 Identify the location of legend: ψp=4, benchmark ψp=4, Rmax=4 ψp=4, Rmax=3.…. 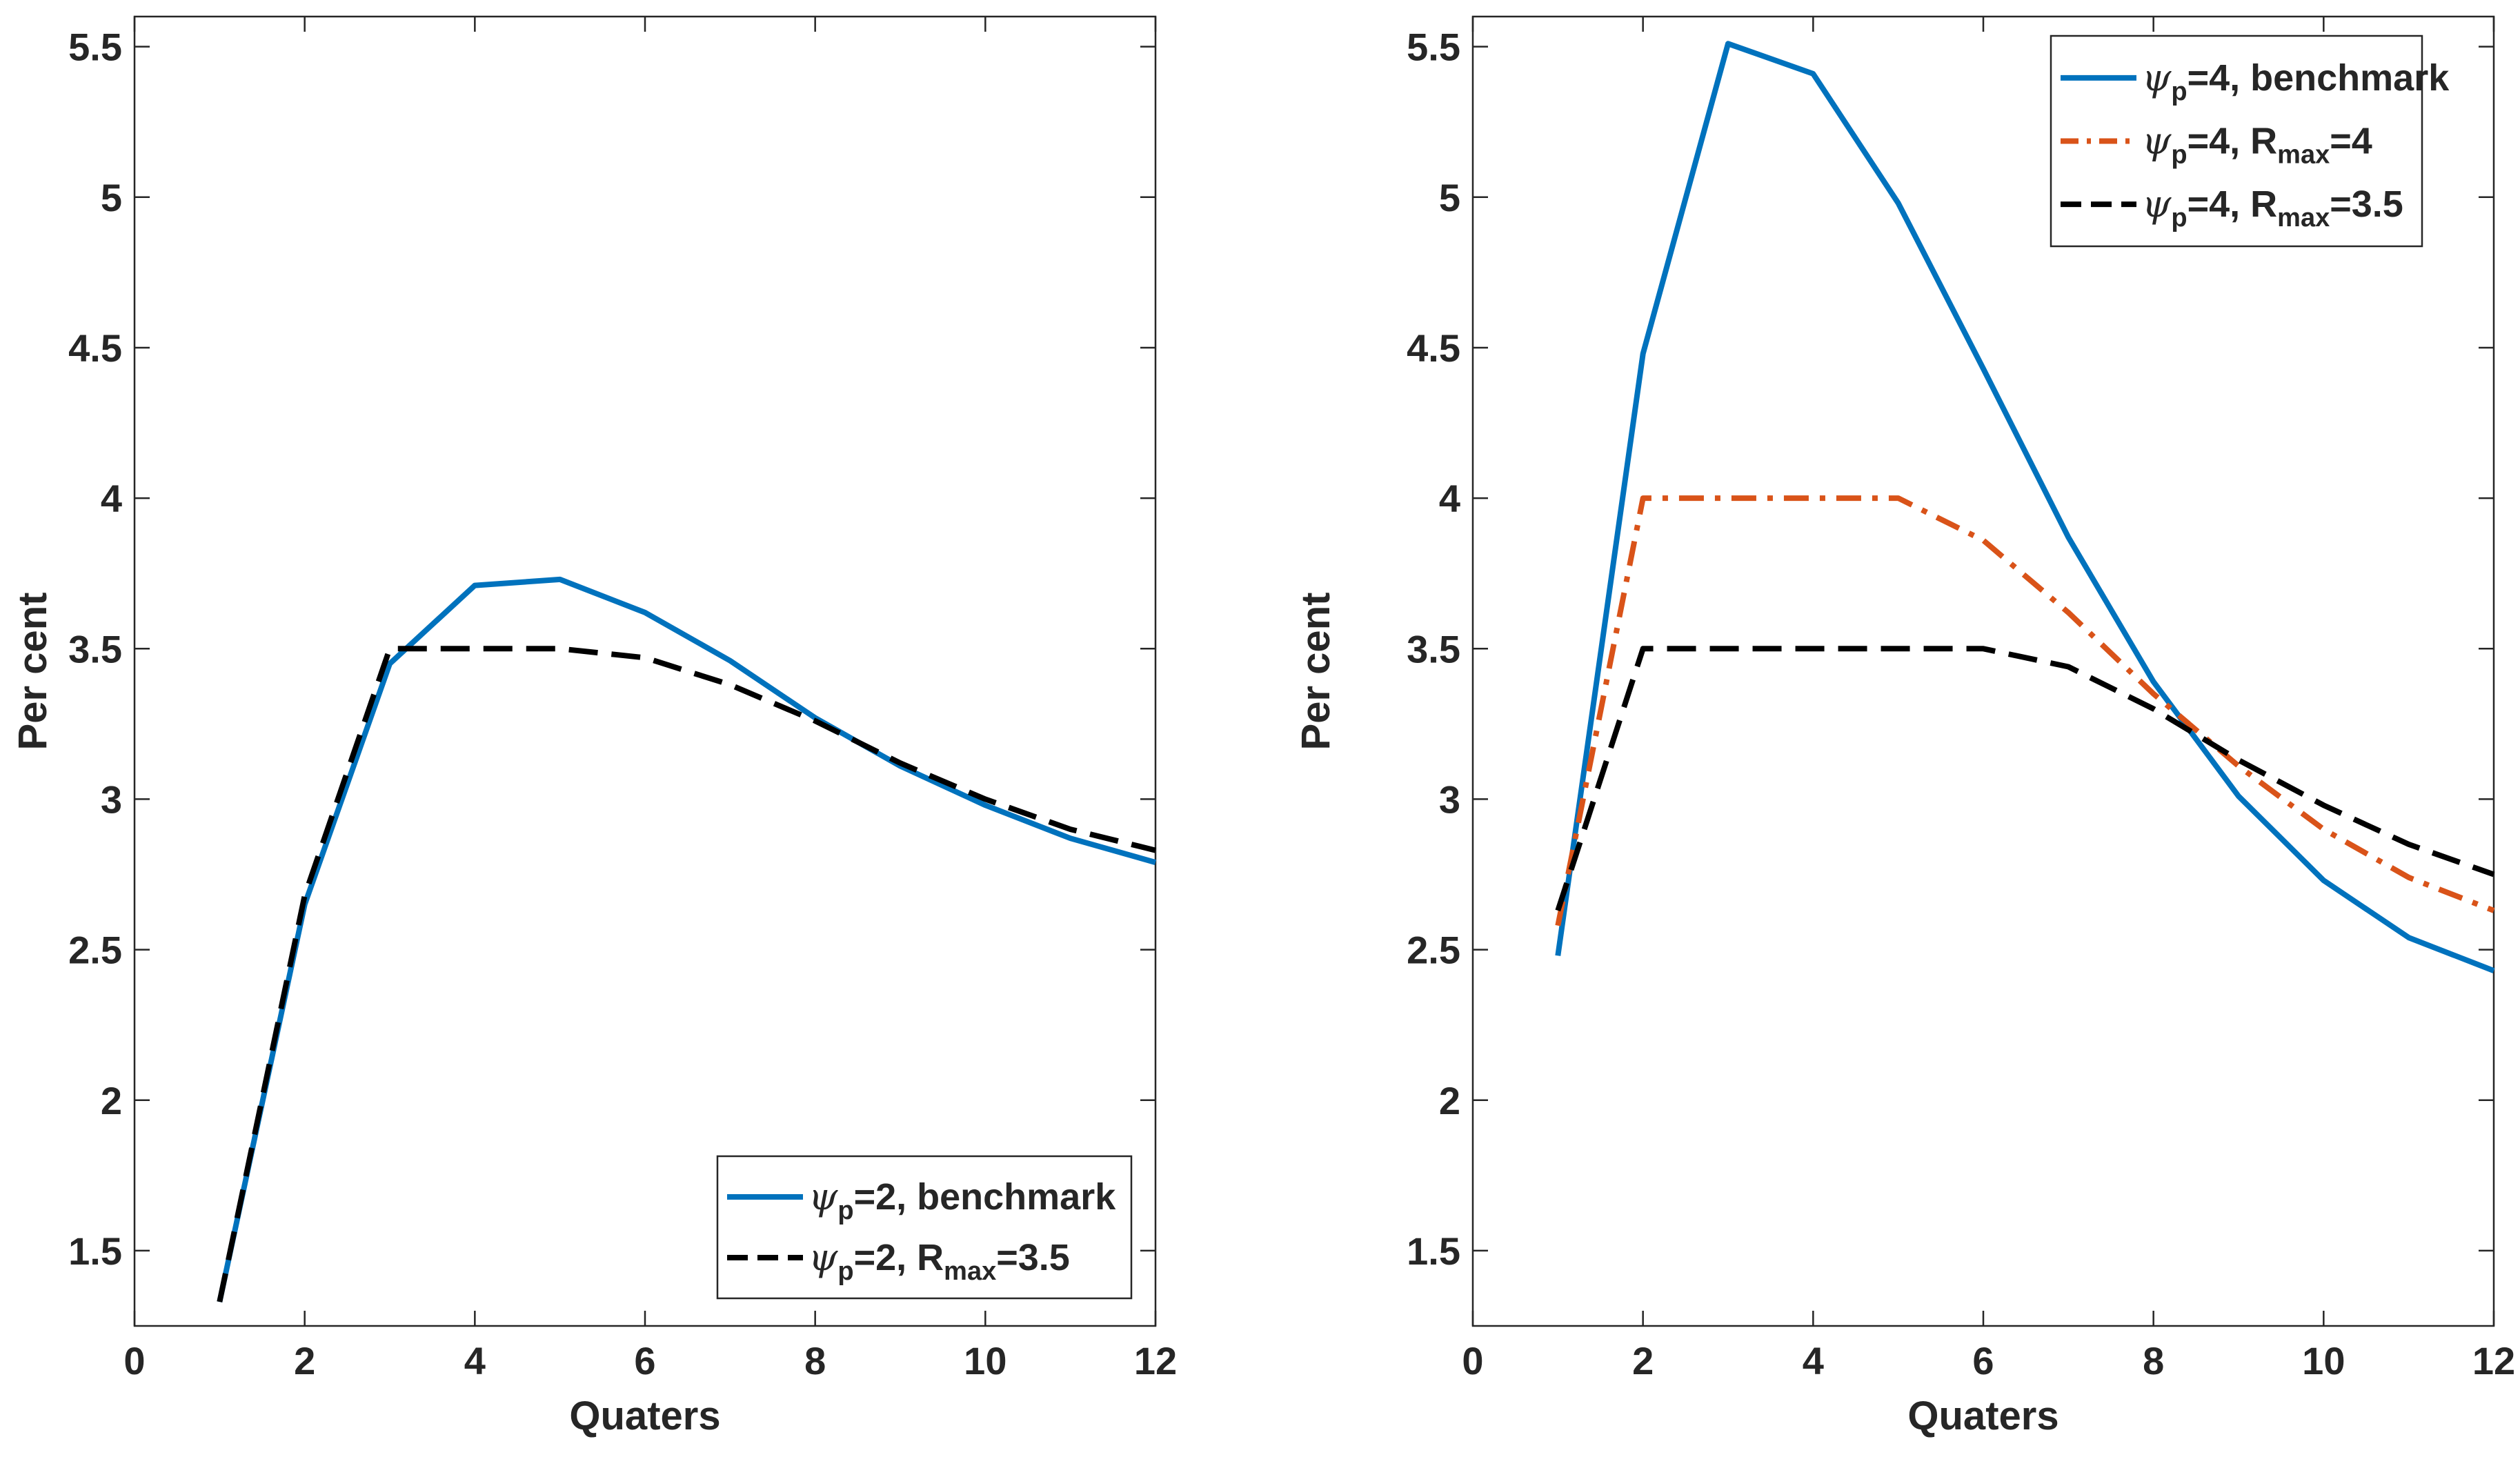
(2250, 141).